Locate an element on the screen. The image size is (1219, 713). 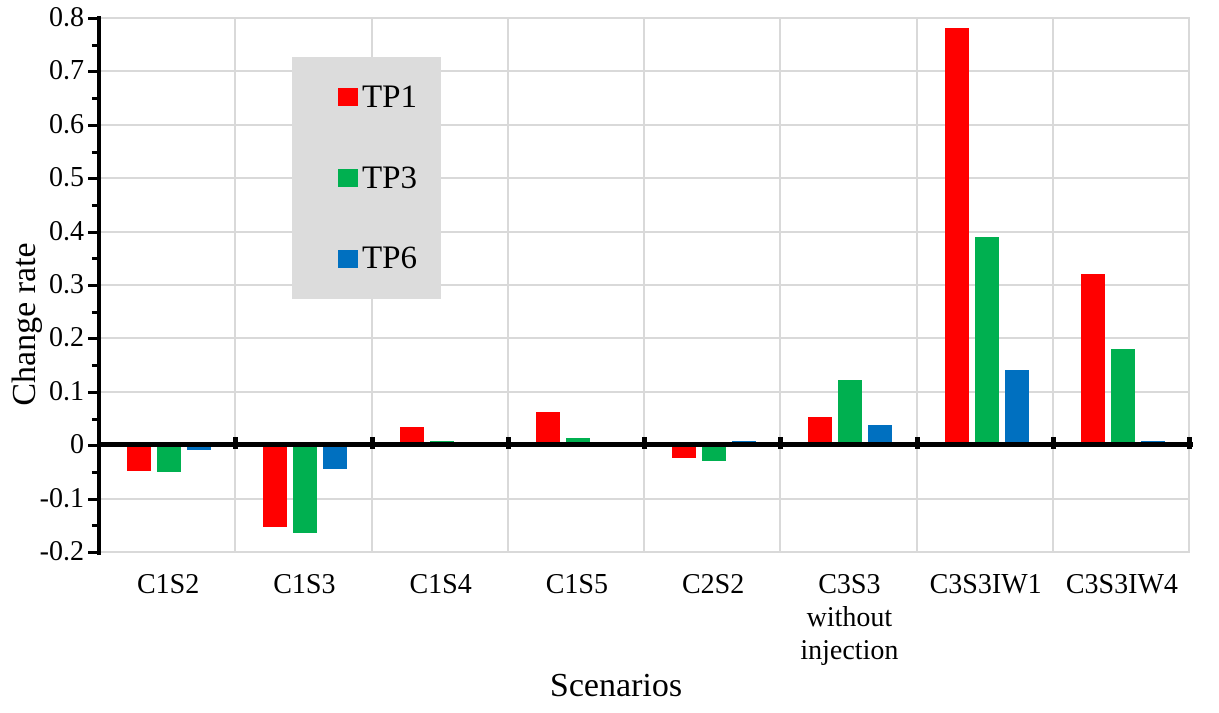
y-tick-label: 0.5 is located at coordinates (66, 178).